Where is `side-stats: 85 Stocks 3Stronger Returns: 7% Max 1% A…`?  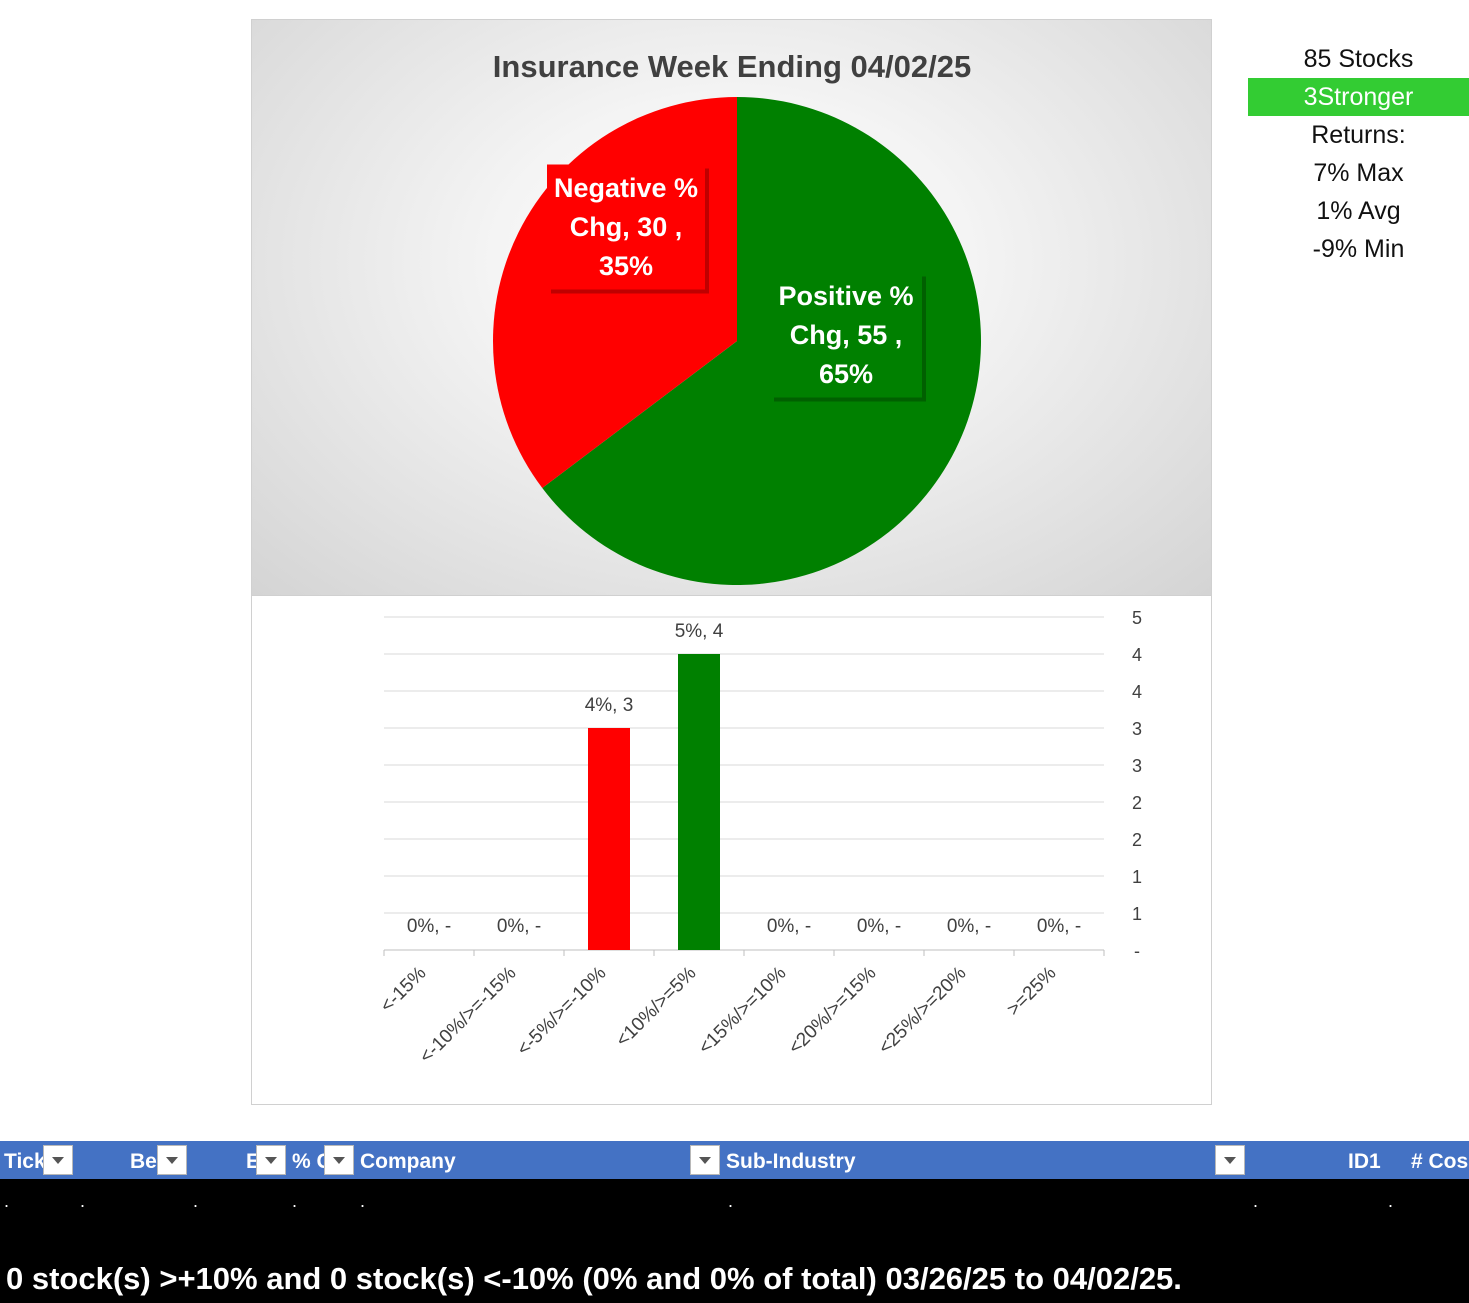
side-stats: 85 Stocks 3Stronger Returns: 7% Max 1% A… is located at coordinates (1358, 154).